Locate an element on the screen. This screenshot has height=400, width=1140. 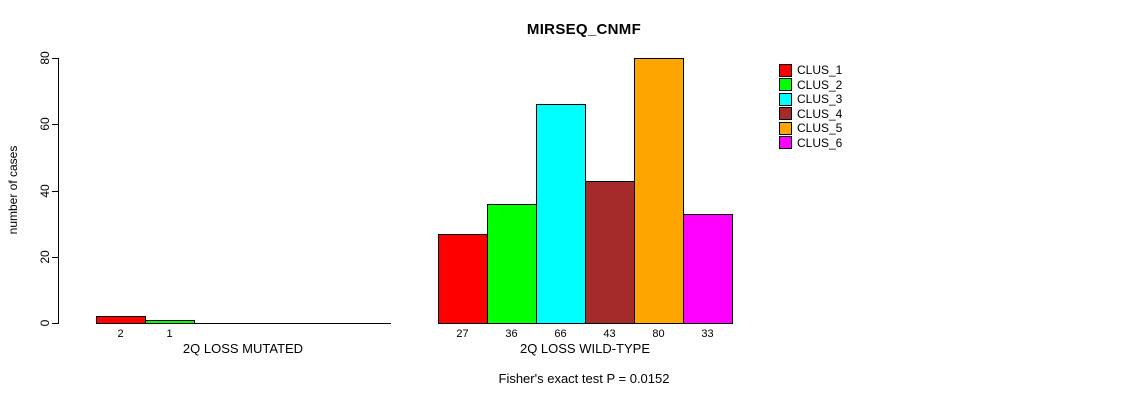
bar-value-label: 27 is located at coordinates (462, 334).